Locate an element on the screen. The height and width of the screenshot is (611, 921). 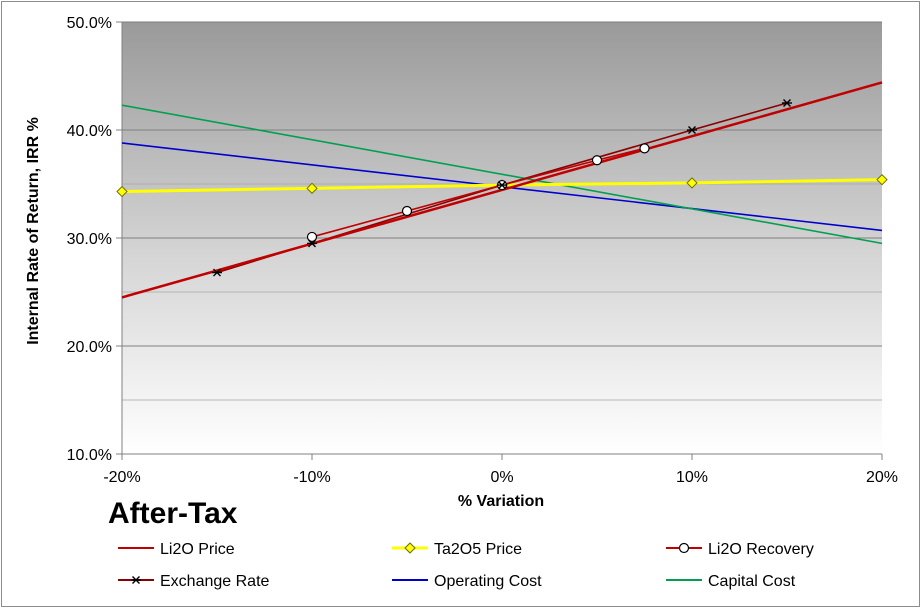
legend-label: Capital Cost is located at coordinates (752, 581).